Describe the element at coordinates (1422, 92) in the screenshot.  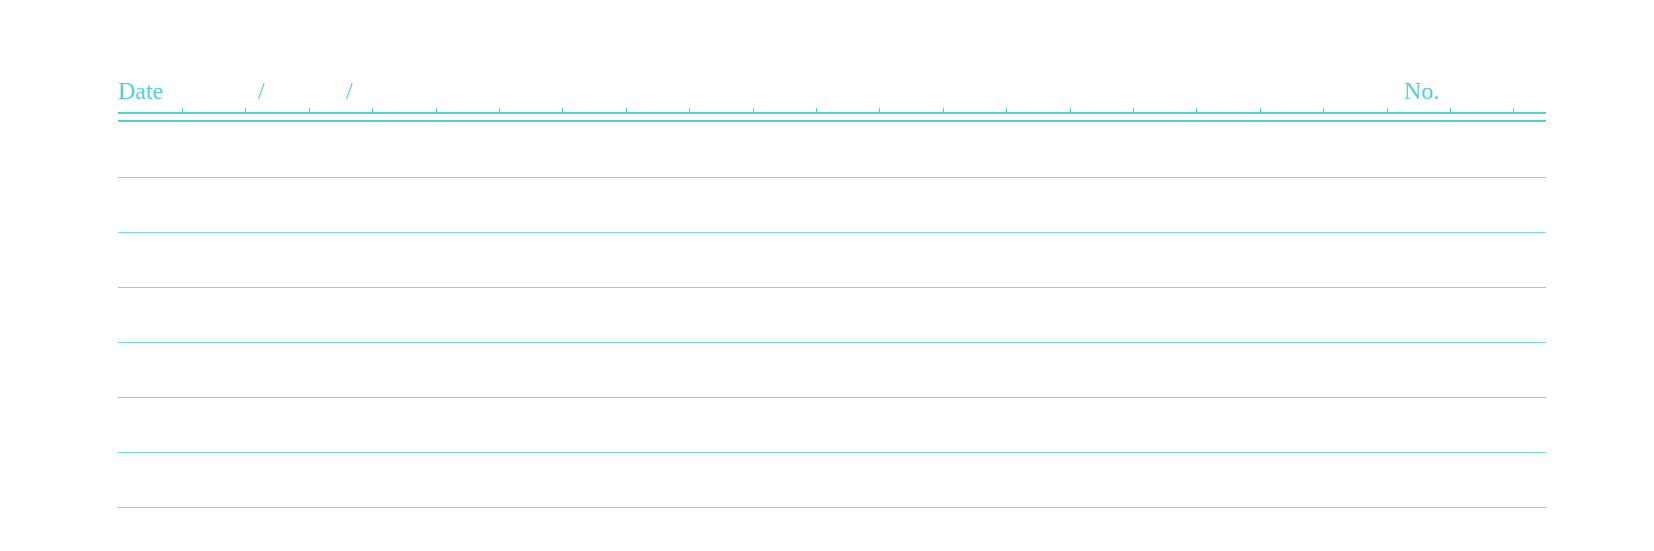
I see `number-label: No.` at that location.